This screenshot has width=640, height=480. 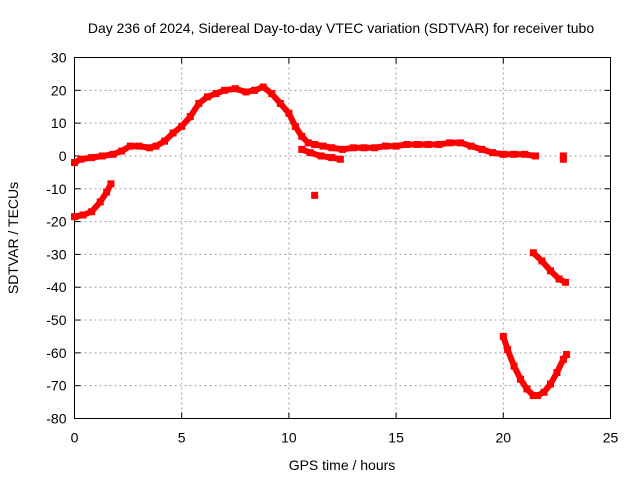 What do you see at coordinates (56, 419) in the screenshot?
I see `y-tick-label: -80` at bounding box center [56, 419].